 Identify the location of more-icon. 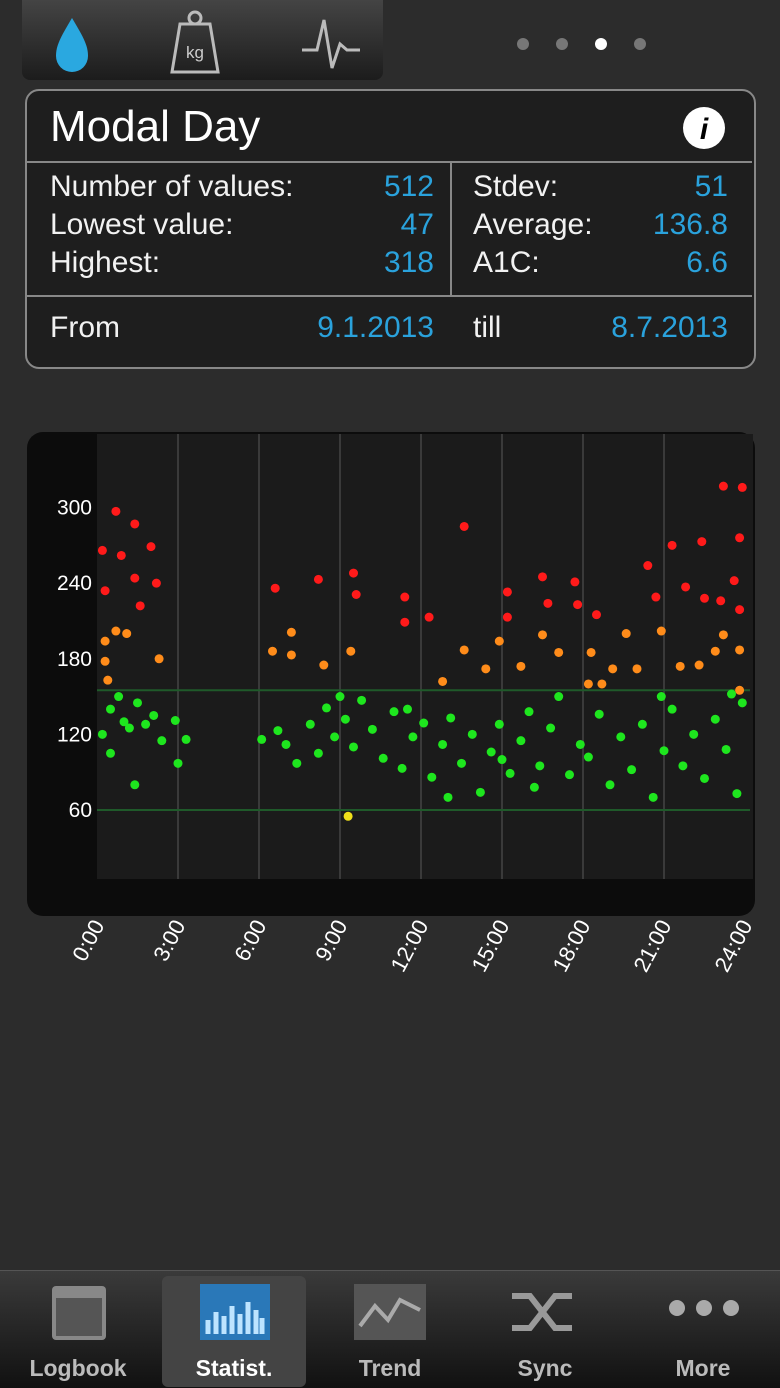
(677, 1308).